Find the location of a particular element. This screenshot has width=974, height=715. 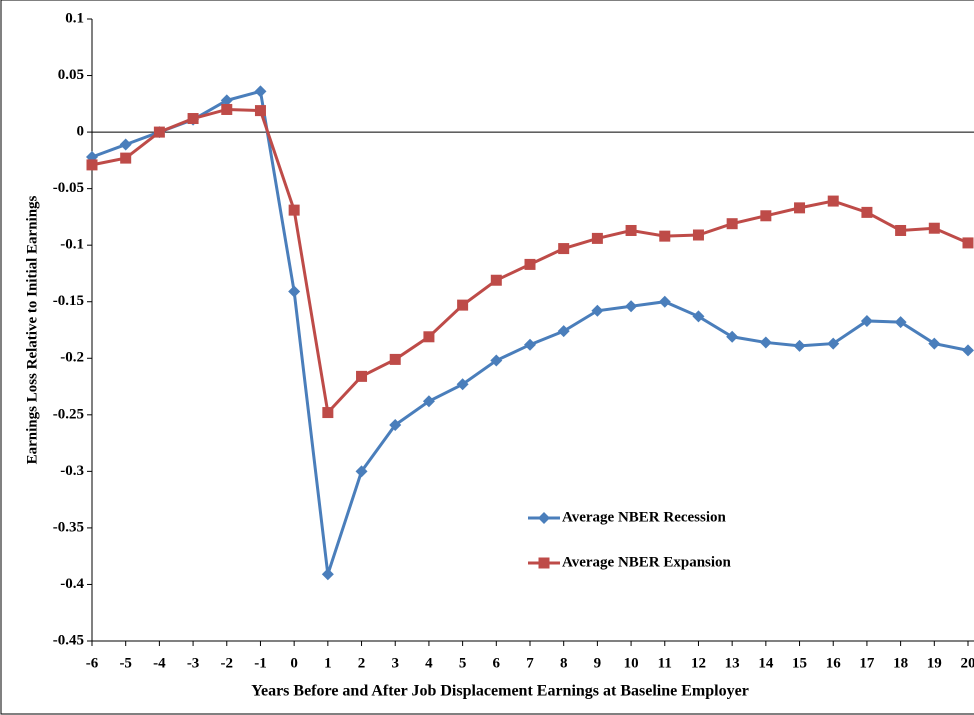

x-tick-label: 1 is located at coordinates (328, 663).